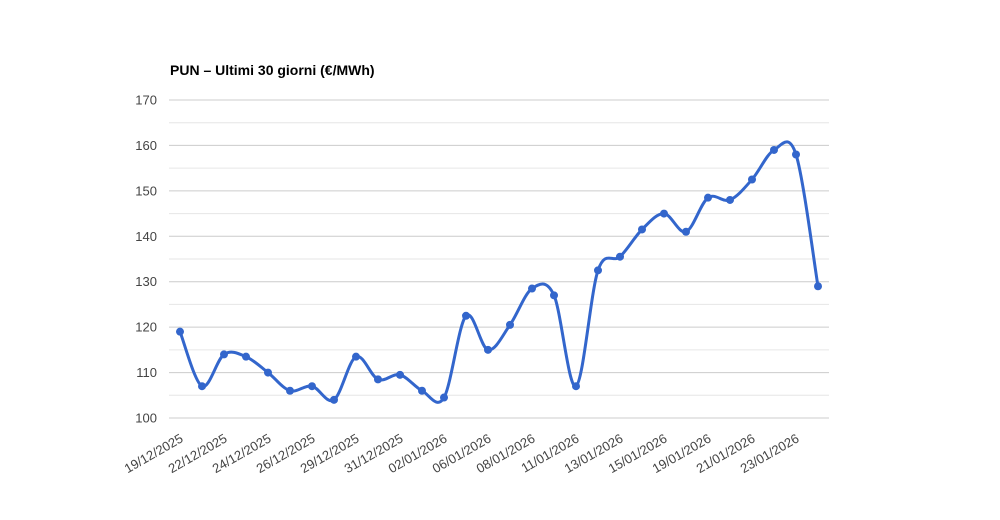 The width and height of the screenshot is (1000, 520). Describe the element at coordinates (146, 281) in the screenshot. I see `y-axis-tick-label: 130` at that location.